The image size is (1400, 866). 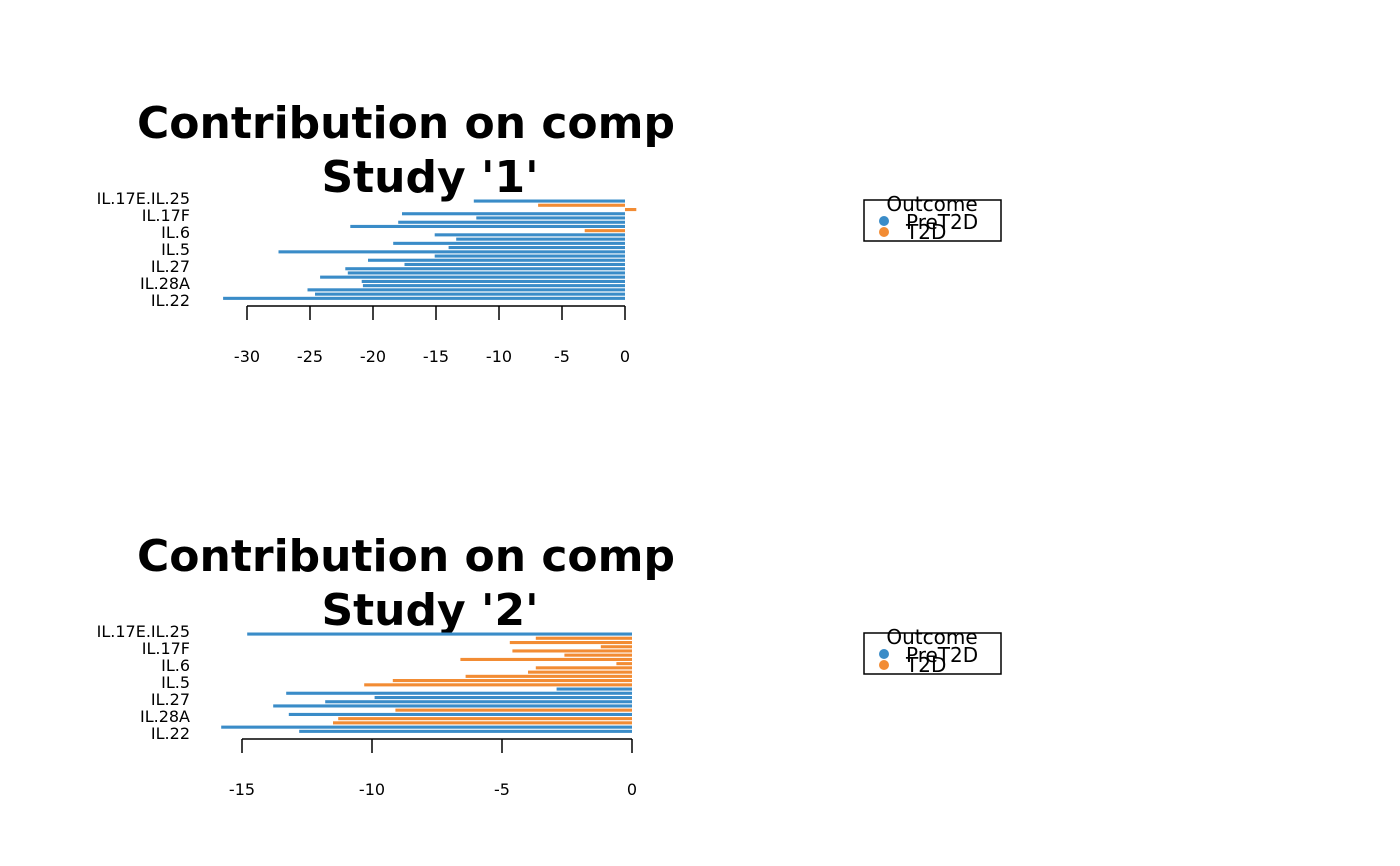 I want to click on x-tick-label: -25, so click(x=310, y=356).